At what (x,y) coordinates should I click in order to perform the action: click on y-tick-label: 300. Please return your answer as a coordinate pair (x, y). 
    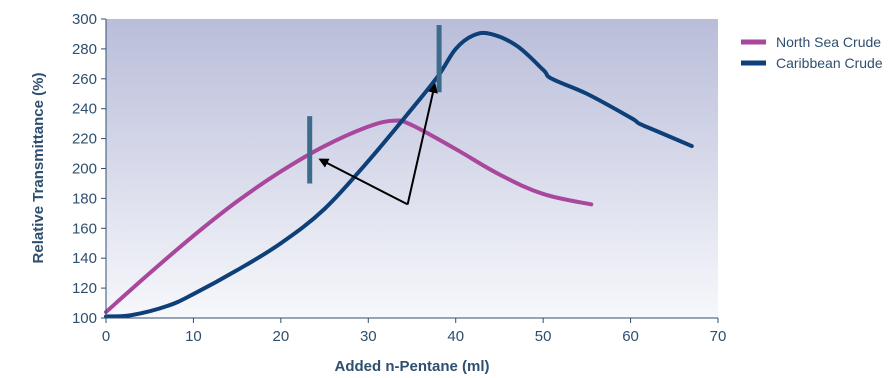
    Looking at the image, I should click on (84, 19).